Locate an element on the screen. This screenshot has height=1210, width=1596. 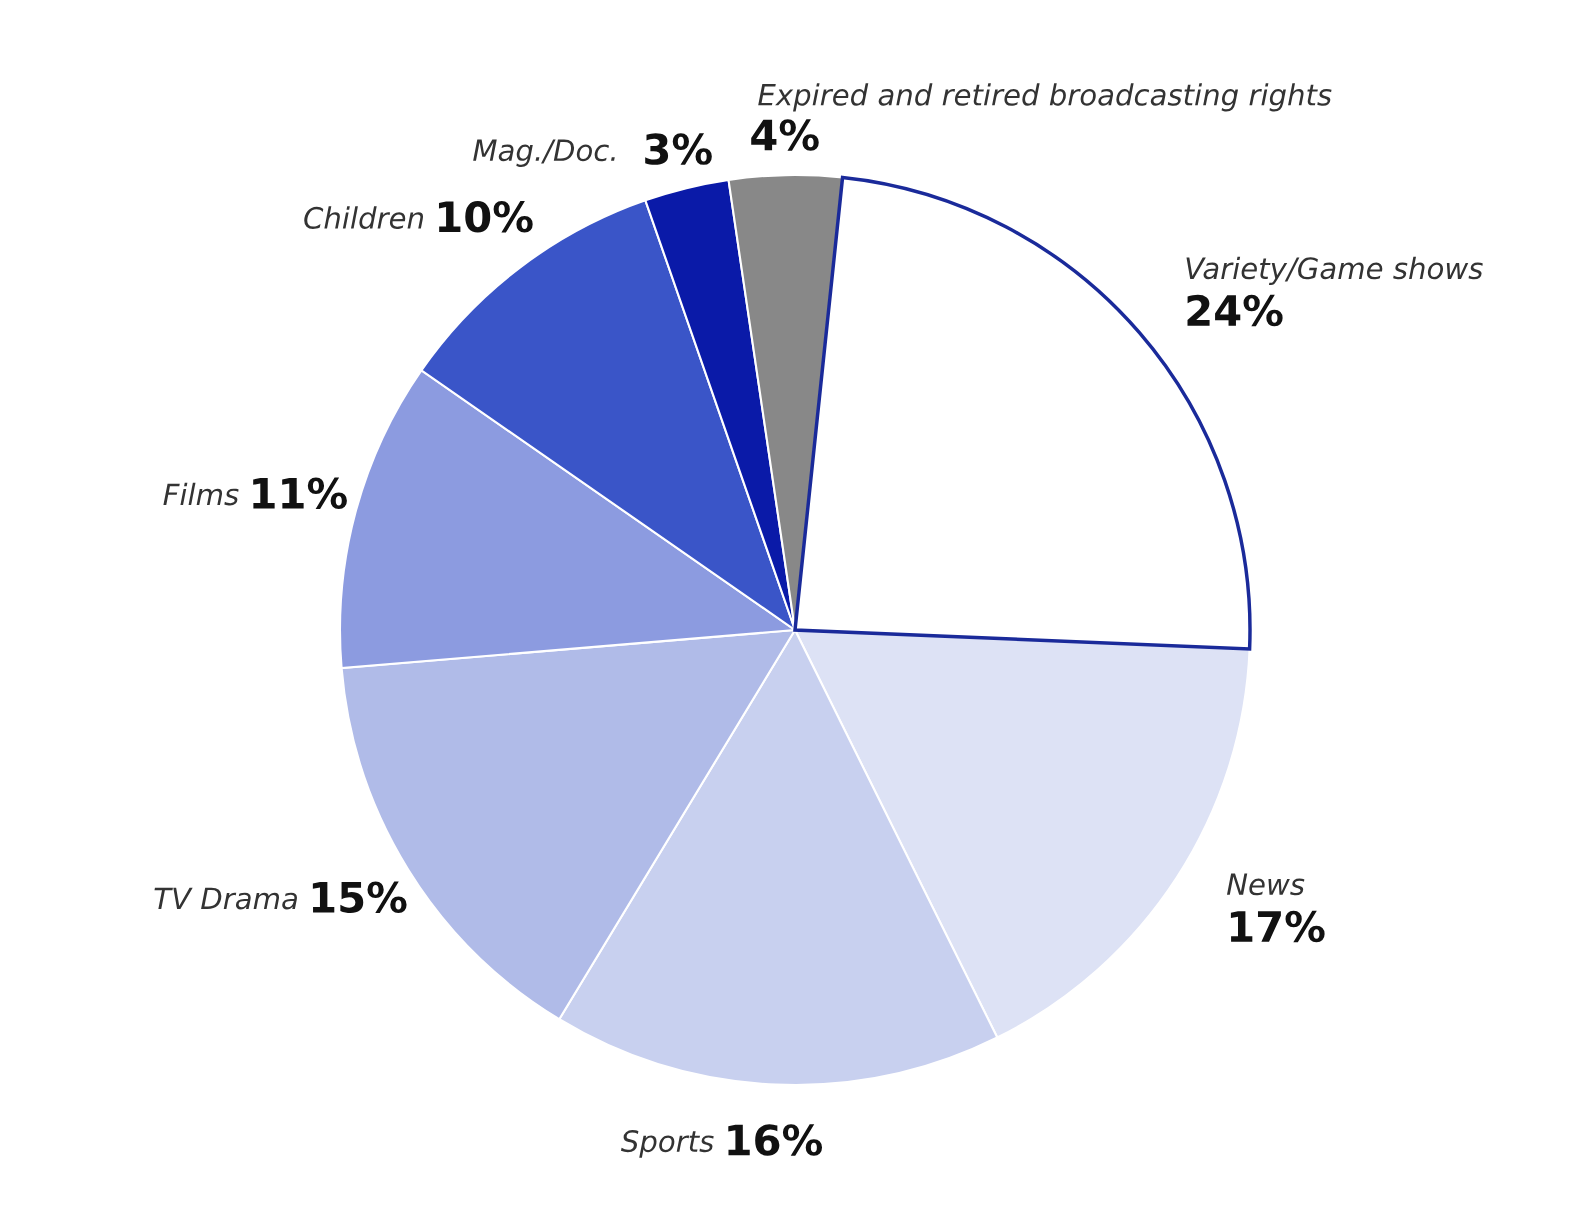
slice-label: Variety/Game shows is located at coordinates (1334, 270).